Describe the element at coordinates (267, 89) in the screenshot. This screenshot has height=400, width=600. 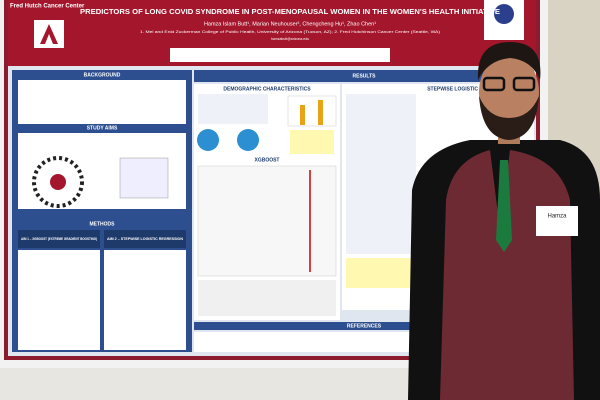
I see `section-heading: DEMOGRAPHIC CHARACTERISTICS` at that location.